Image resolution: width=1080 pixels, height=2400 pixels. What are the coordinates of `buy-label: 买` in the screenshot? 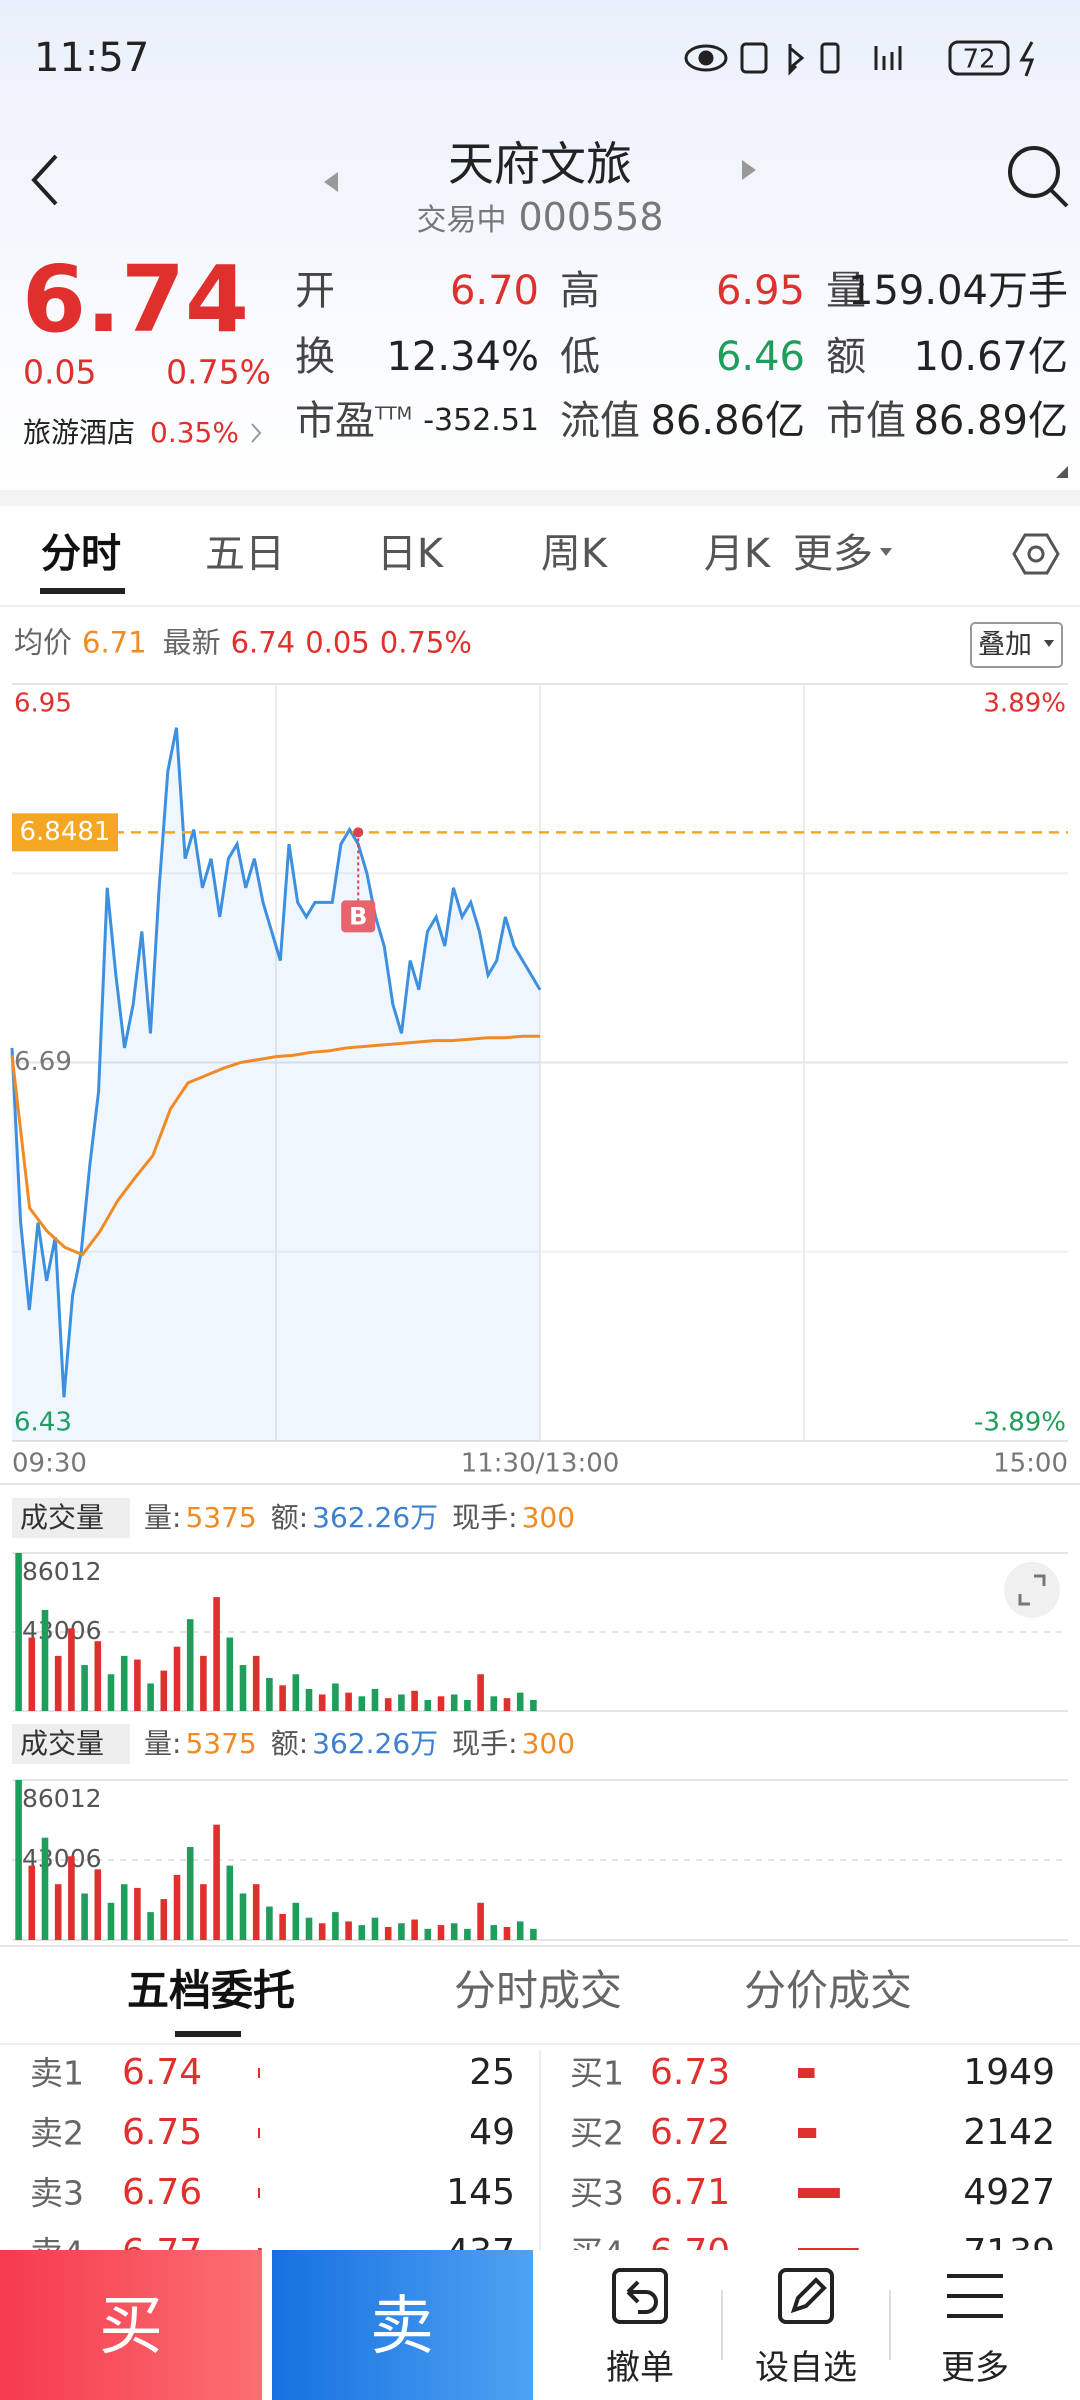 It's located at (131, 2327).